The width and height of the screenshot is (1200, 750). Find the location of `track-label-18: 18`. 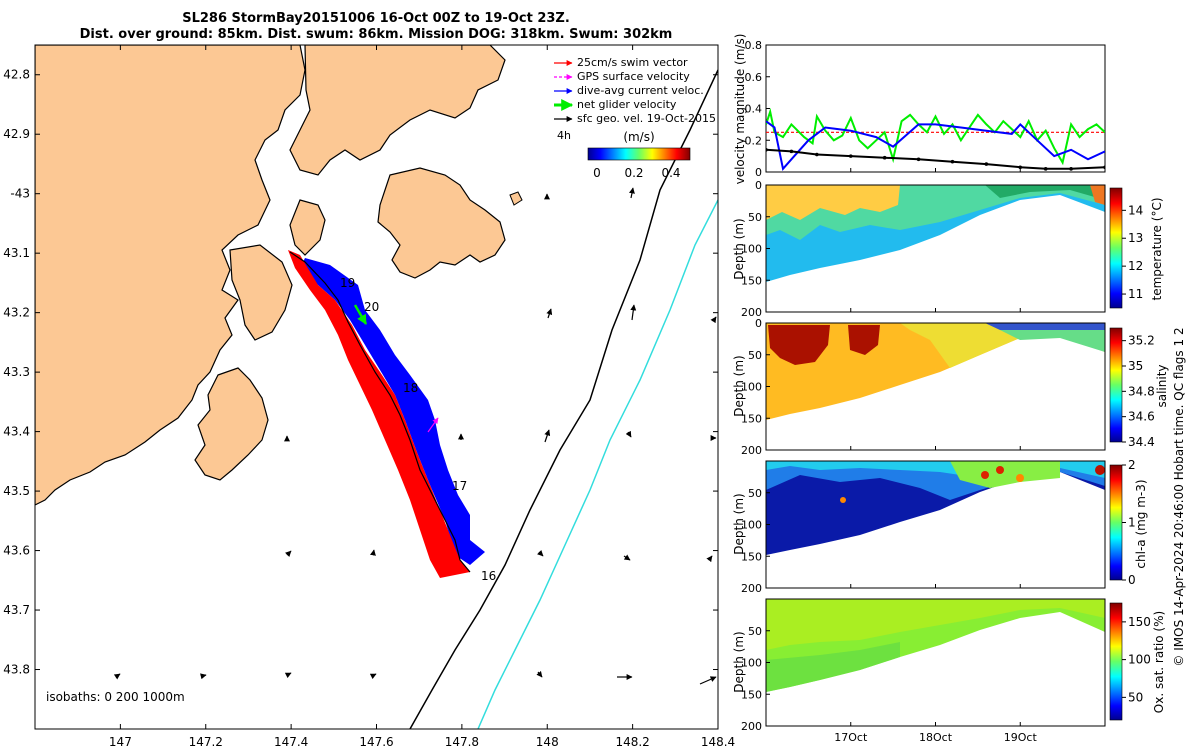

track-label-18: 18 is located at coordinates (410, 388).